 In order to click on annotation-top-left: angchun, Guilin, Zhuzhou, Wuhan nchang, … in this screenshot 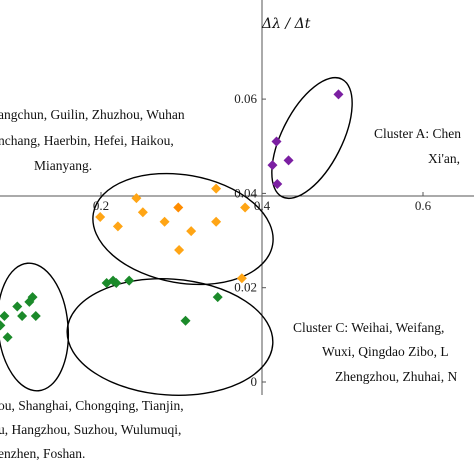, I will do `click(92, 140)`.